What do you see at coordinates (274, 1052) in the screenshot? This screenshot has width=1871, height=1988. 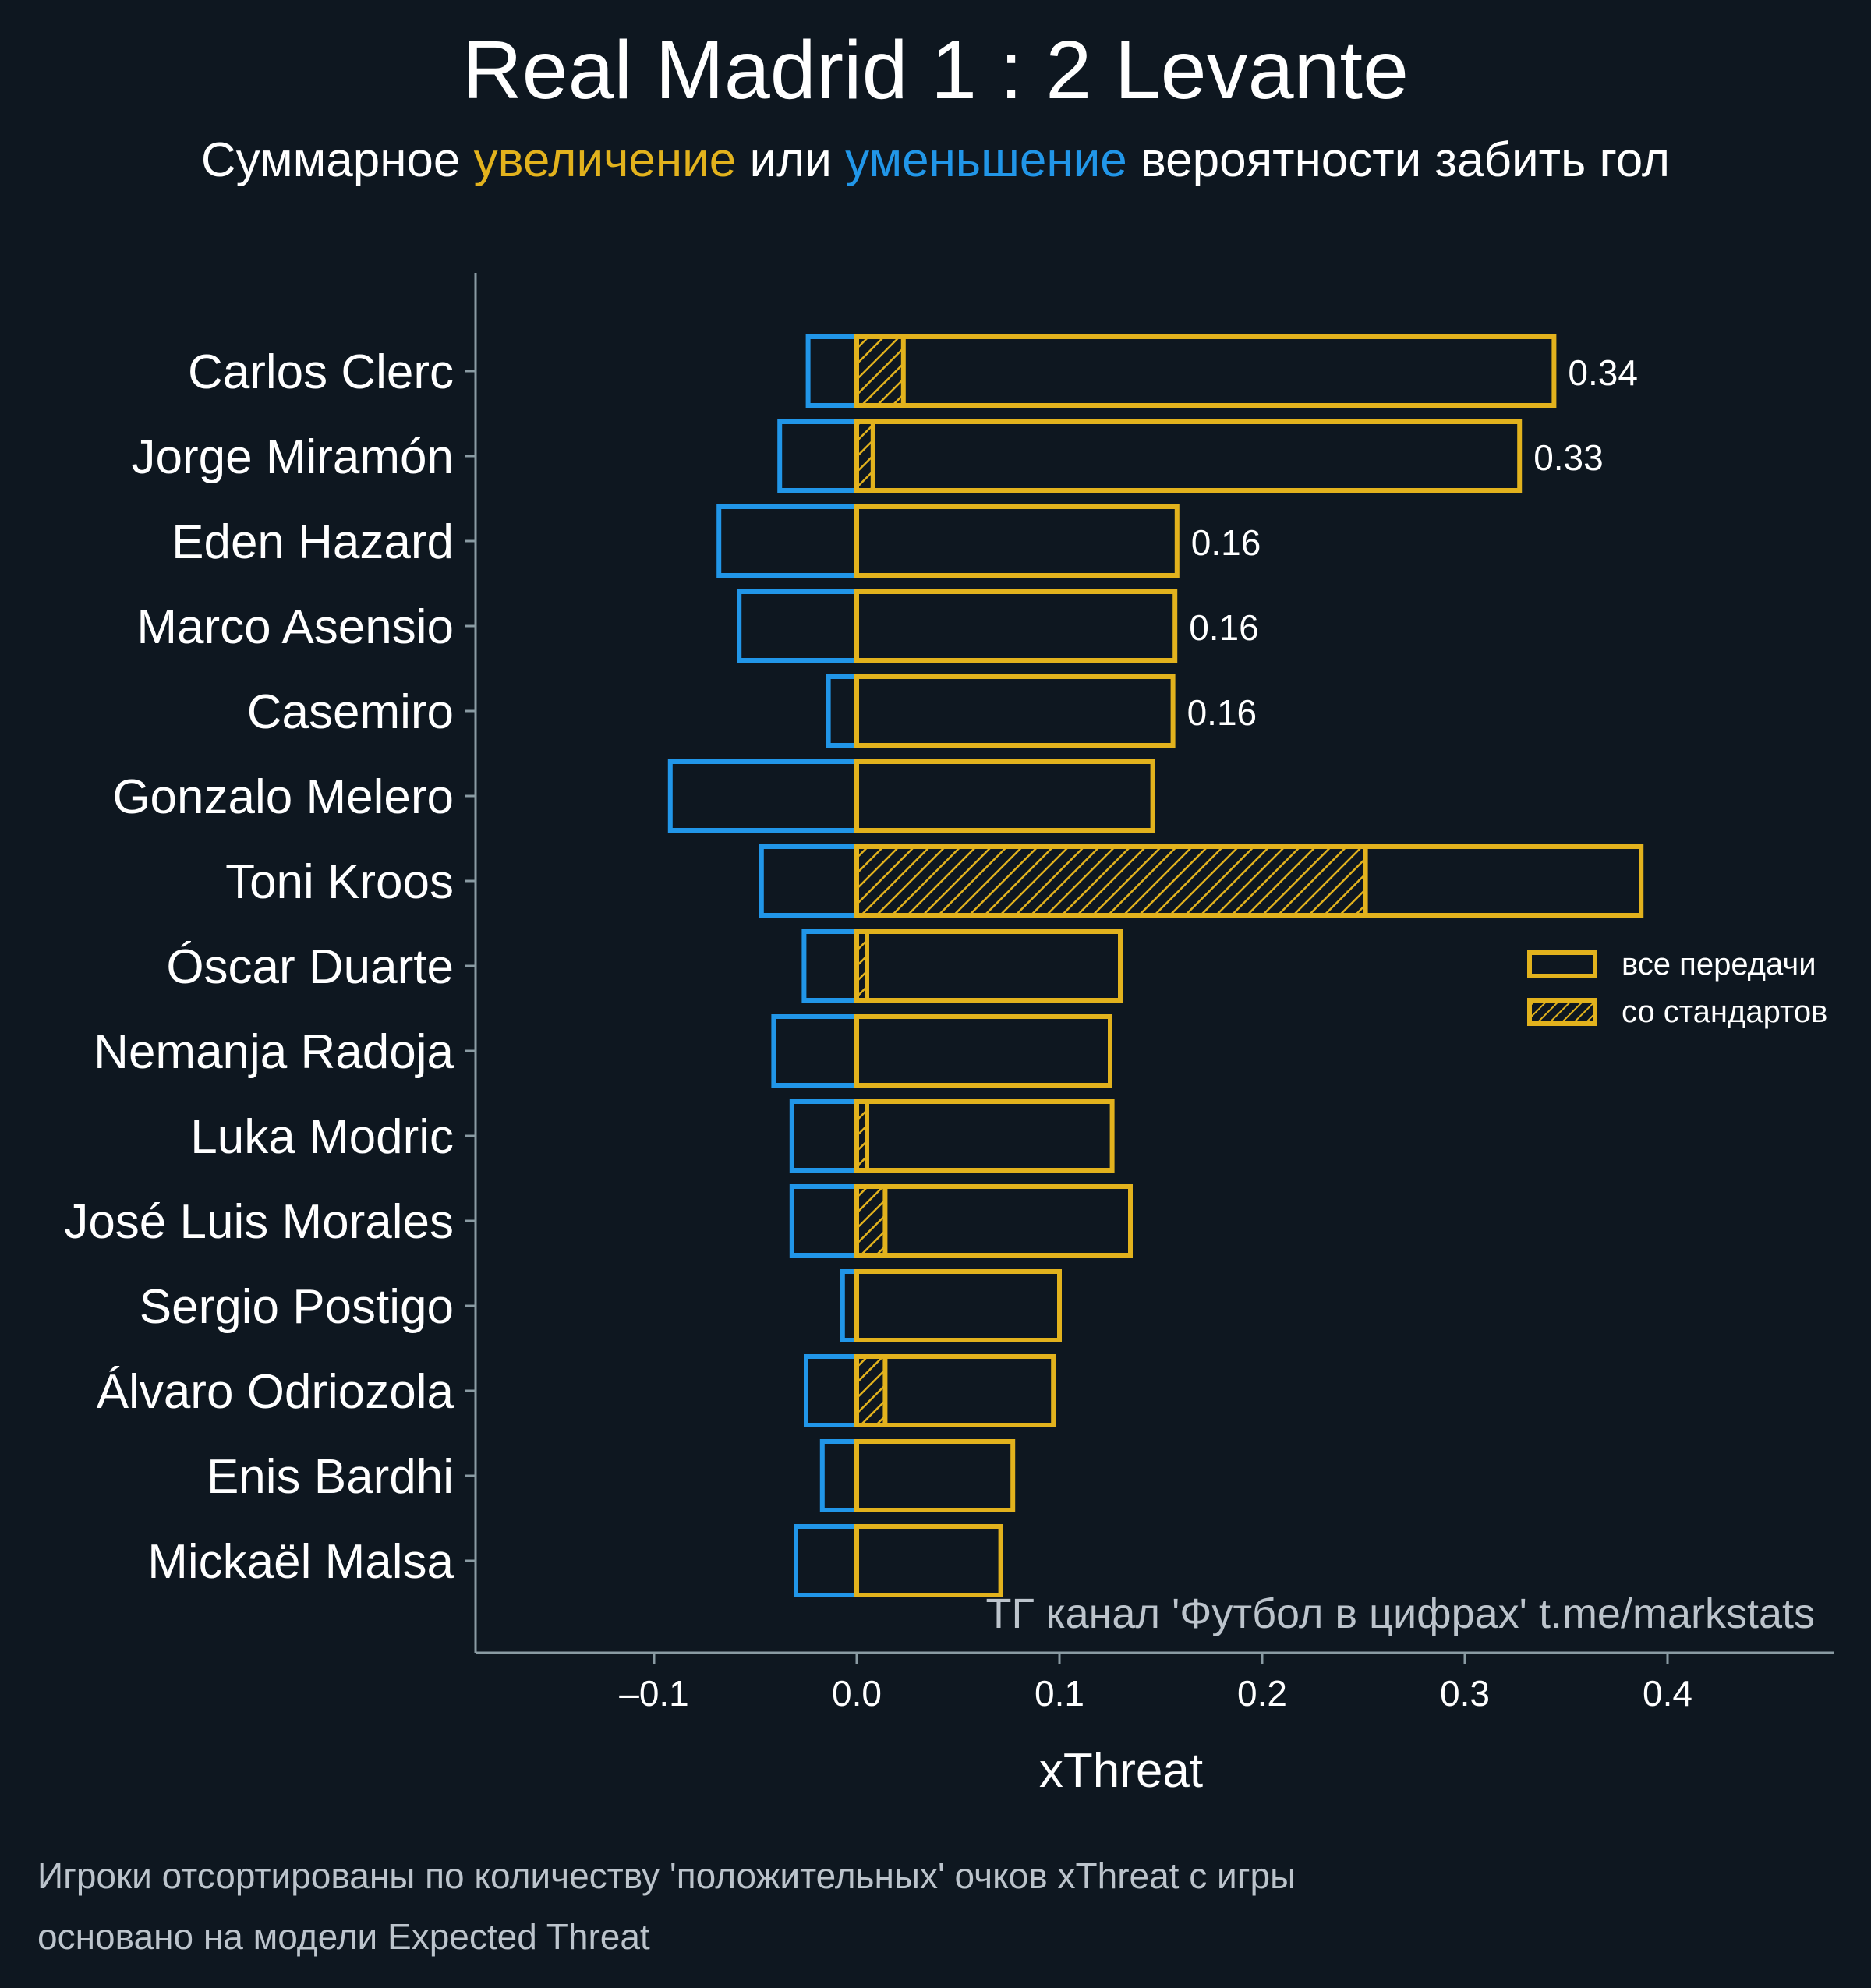 I see `category-label: Nemanja Radoja` at bounding box center [274, 1052].